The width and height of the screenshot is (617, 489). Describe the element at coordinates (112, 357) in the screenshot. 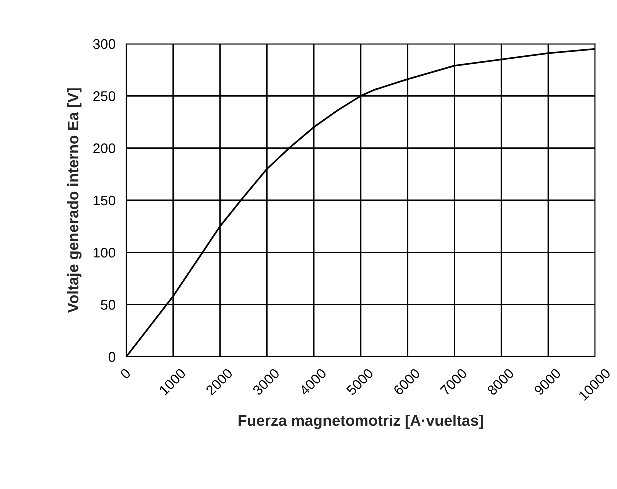

I see `y-tick-label: 0` at that location.